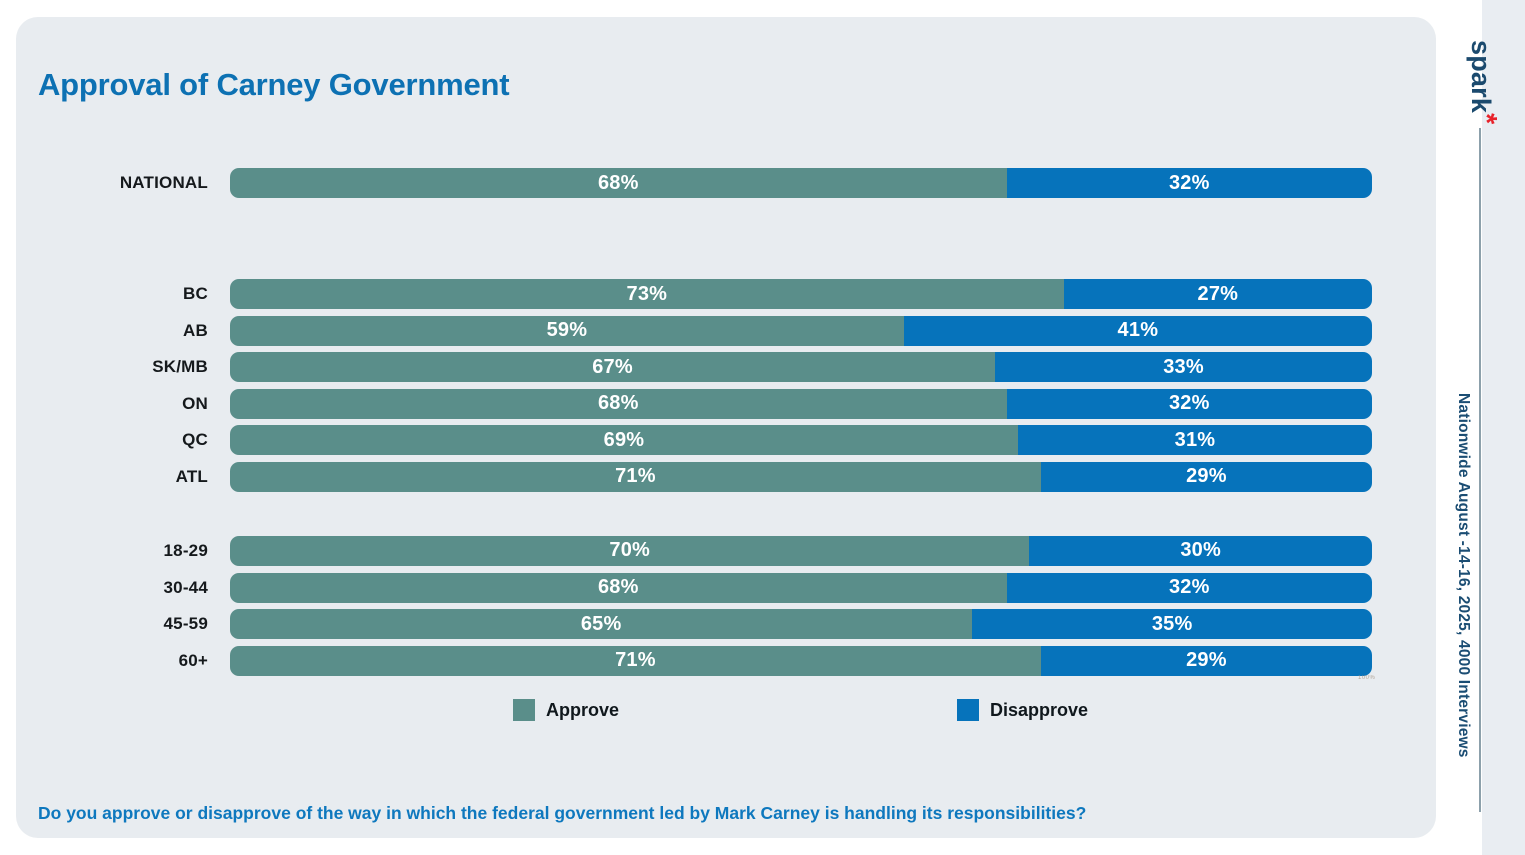  I want to click on disapprove-segment: 30%, so click(1200, 550).